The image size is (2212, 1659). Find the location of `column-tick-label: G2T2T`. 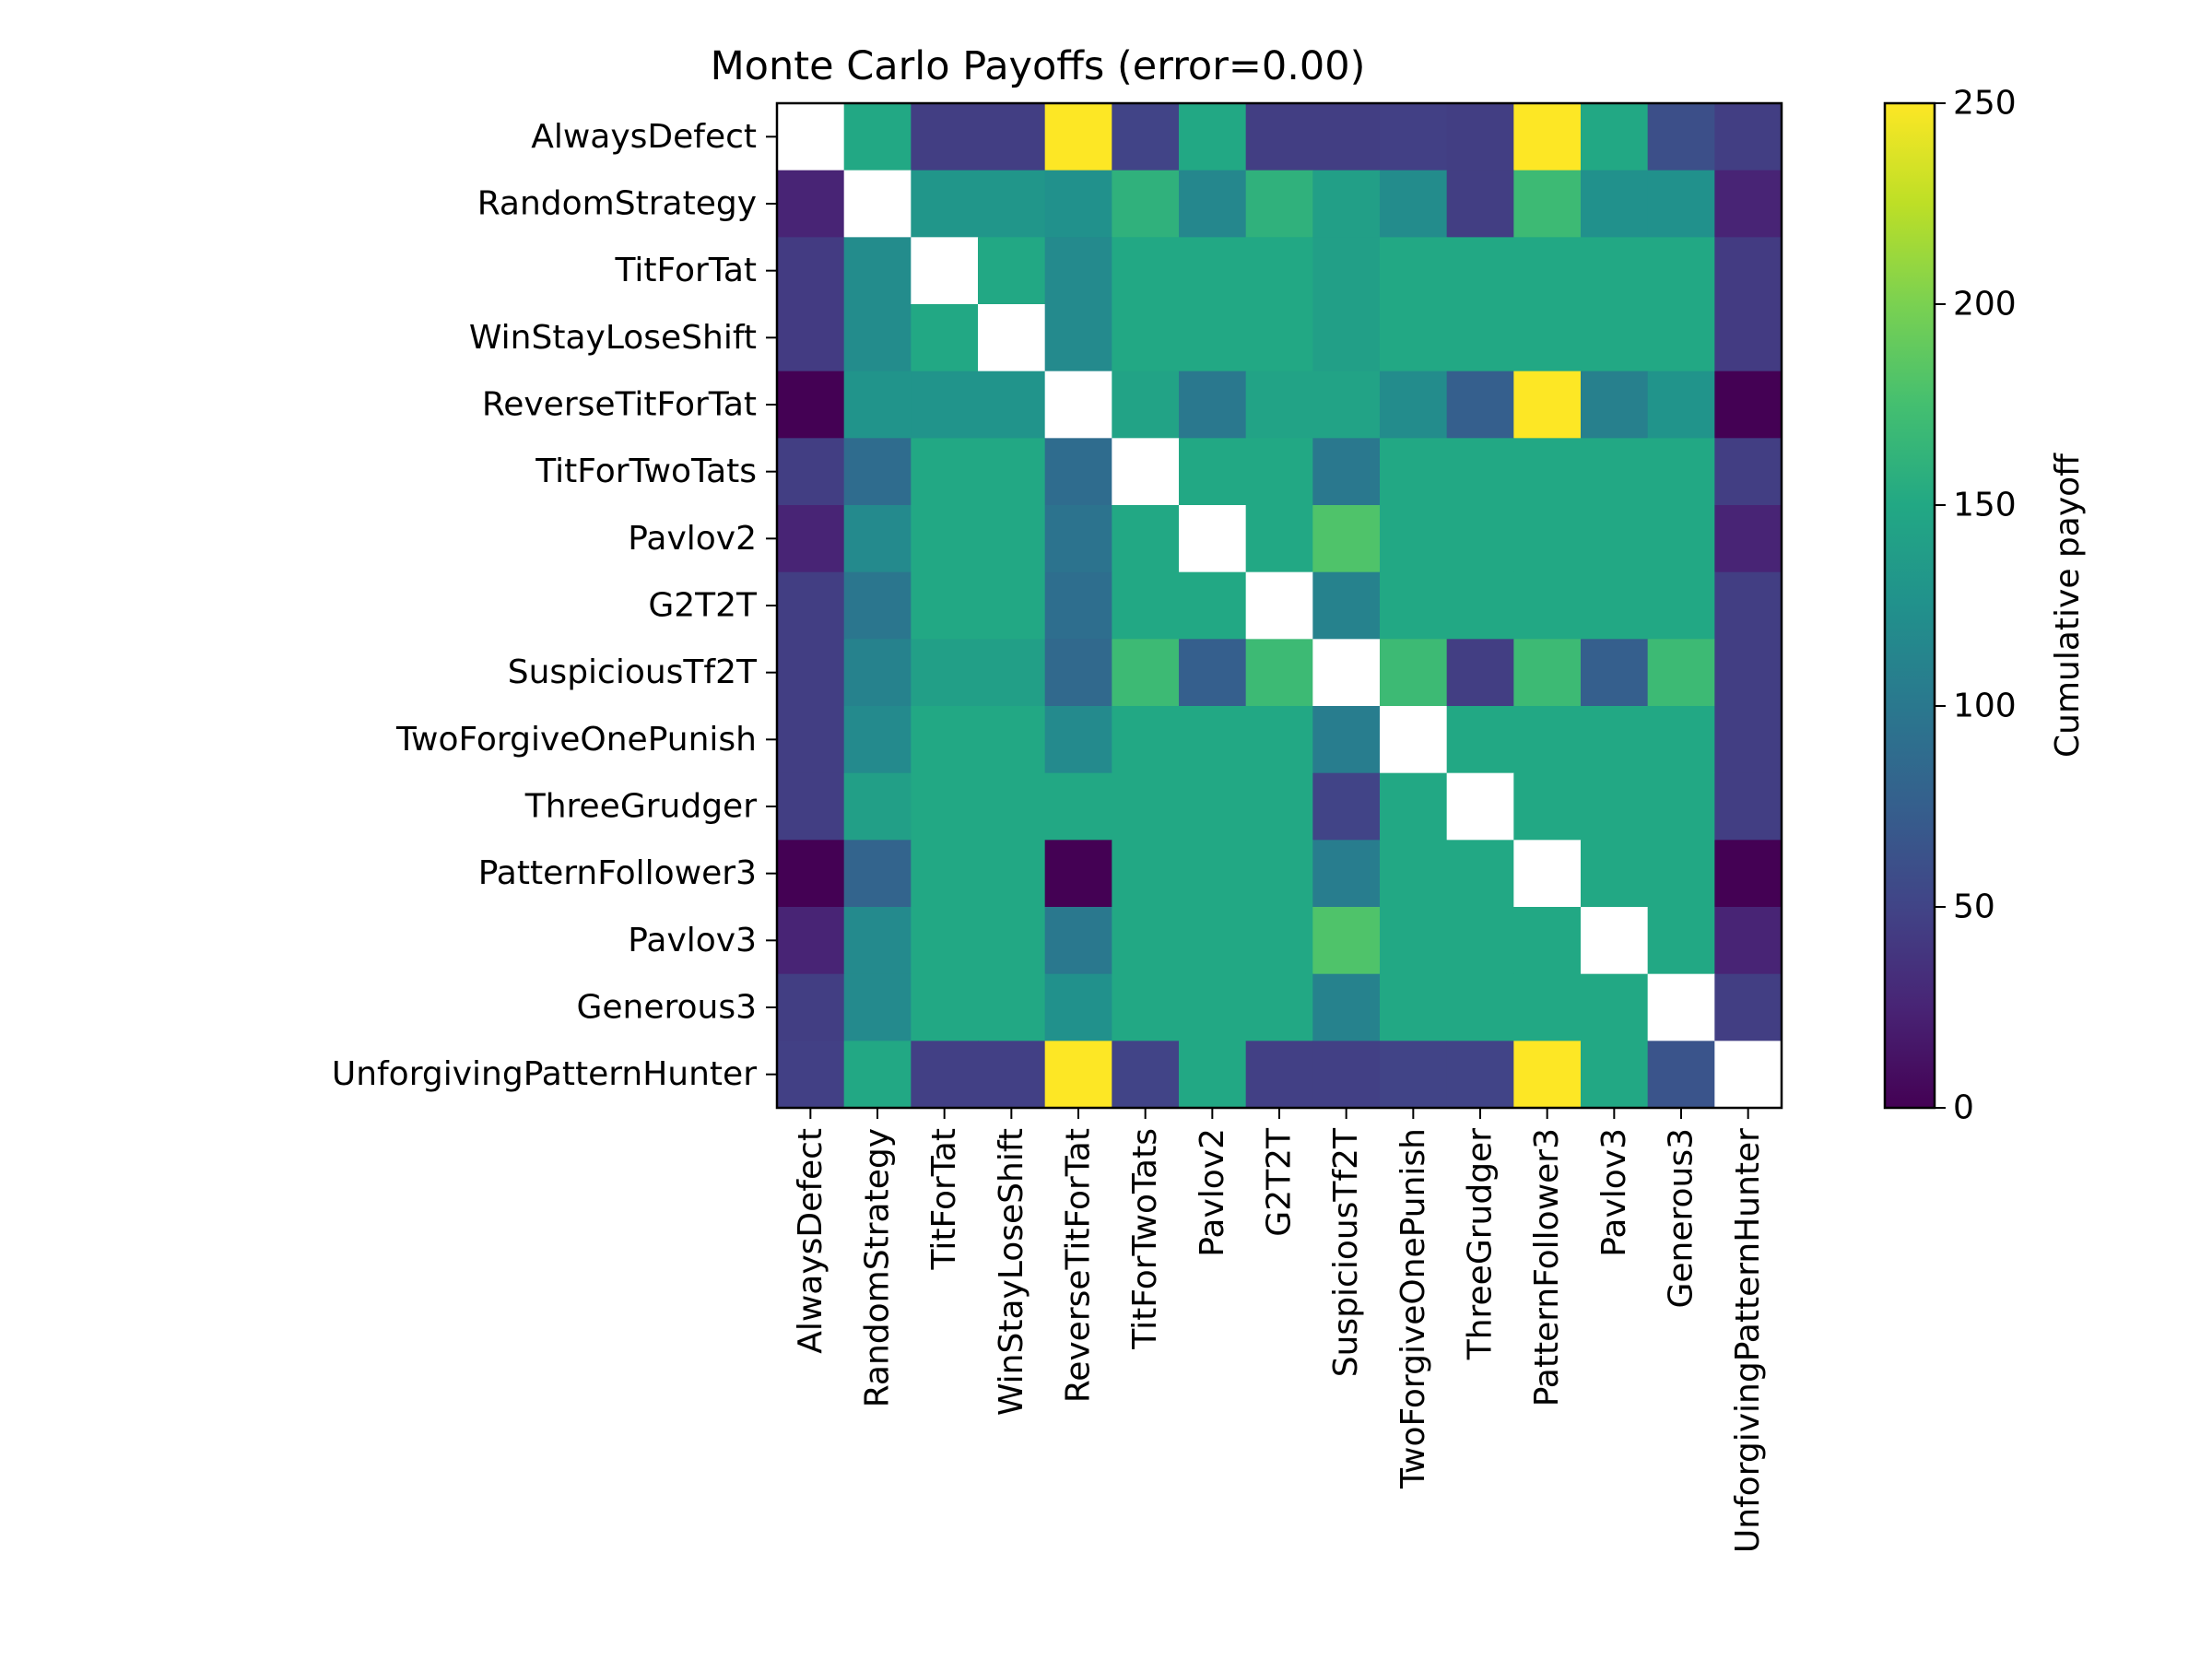

column-tick-label: G2T2T is located at coordinates (1280, 1182).